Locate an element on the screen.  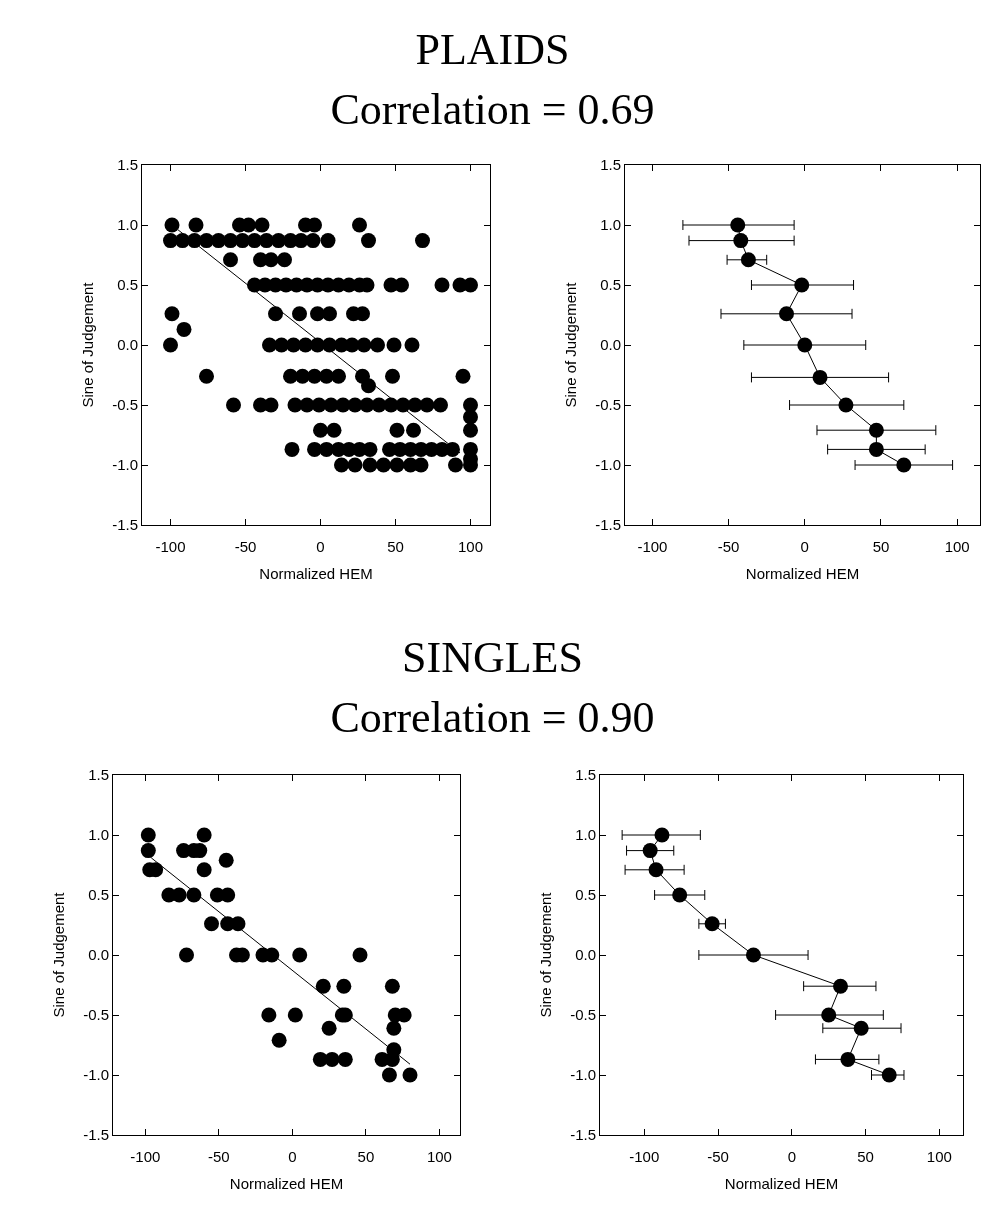
chart-title: SINGLES is located at coordinates (492, 657).